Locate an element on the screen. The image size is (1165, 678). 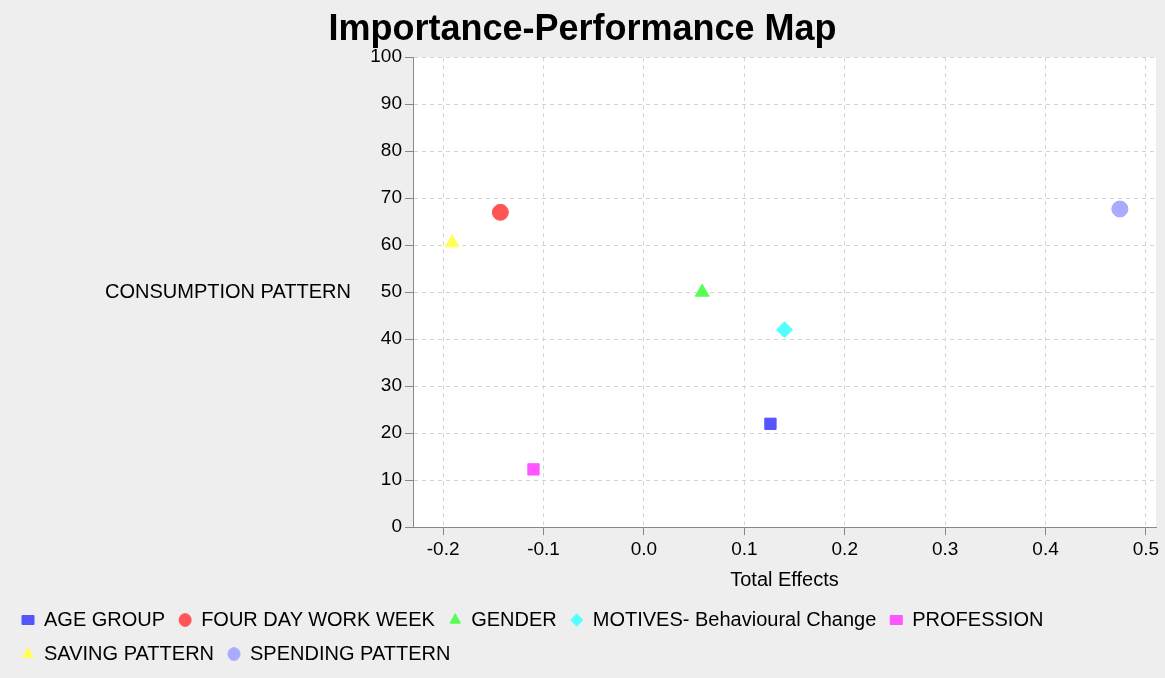
y-tick-label: 70 is located at coordinates (391, 197).